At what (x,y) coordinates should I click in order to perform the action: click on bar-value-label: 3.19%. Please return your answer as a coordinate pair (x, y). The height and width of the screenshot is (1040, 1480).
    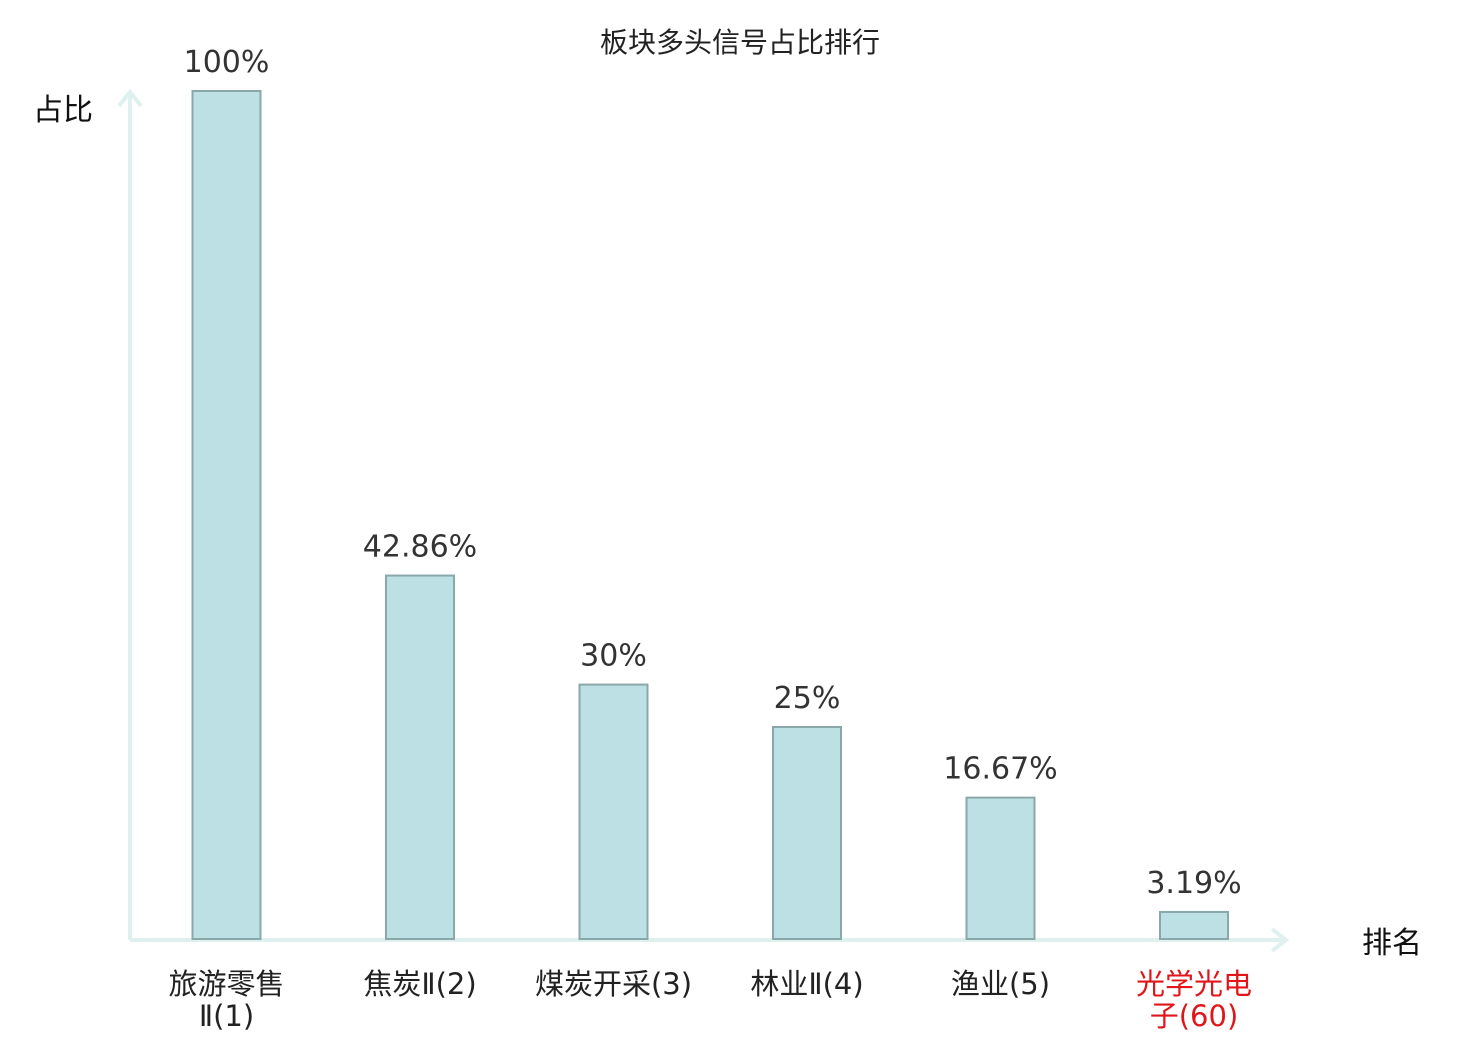
    Looking at the image, I should click on (1193, 883).